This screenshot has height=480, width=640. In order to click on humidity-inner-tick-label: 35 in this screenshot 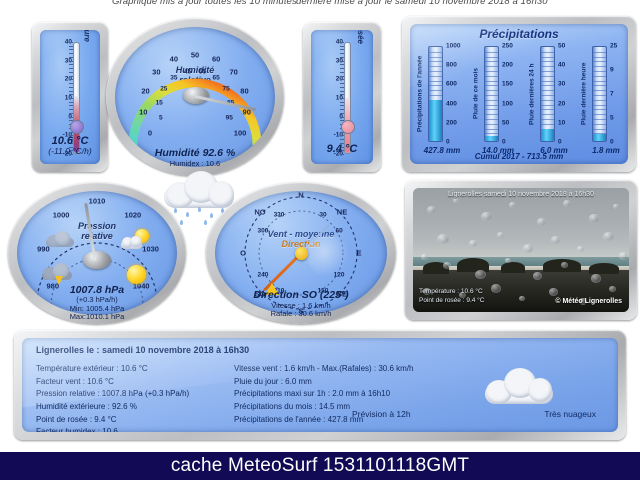, I will do `click(174, 78)`.